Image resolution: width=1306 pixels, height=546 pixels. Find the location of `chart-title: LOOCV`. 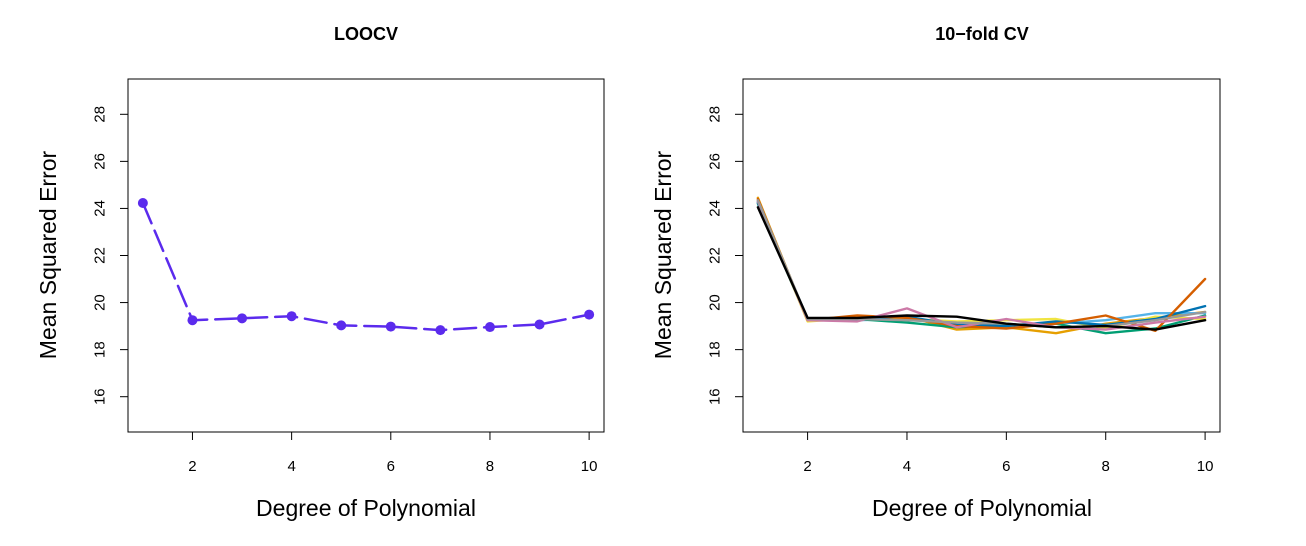

chart-title: LOOCV is located at coordinates (366, 34).